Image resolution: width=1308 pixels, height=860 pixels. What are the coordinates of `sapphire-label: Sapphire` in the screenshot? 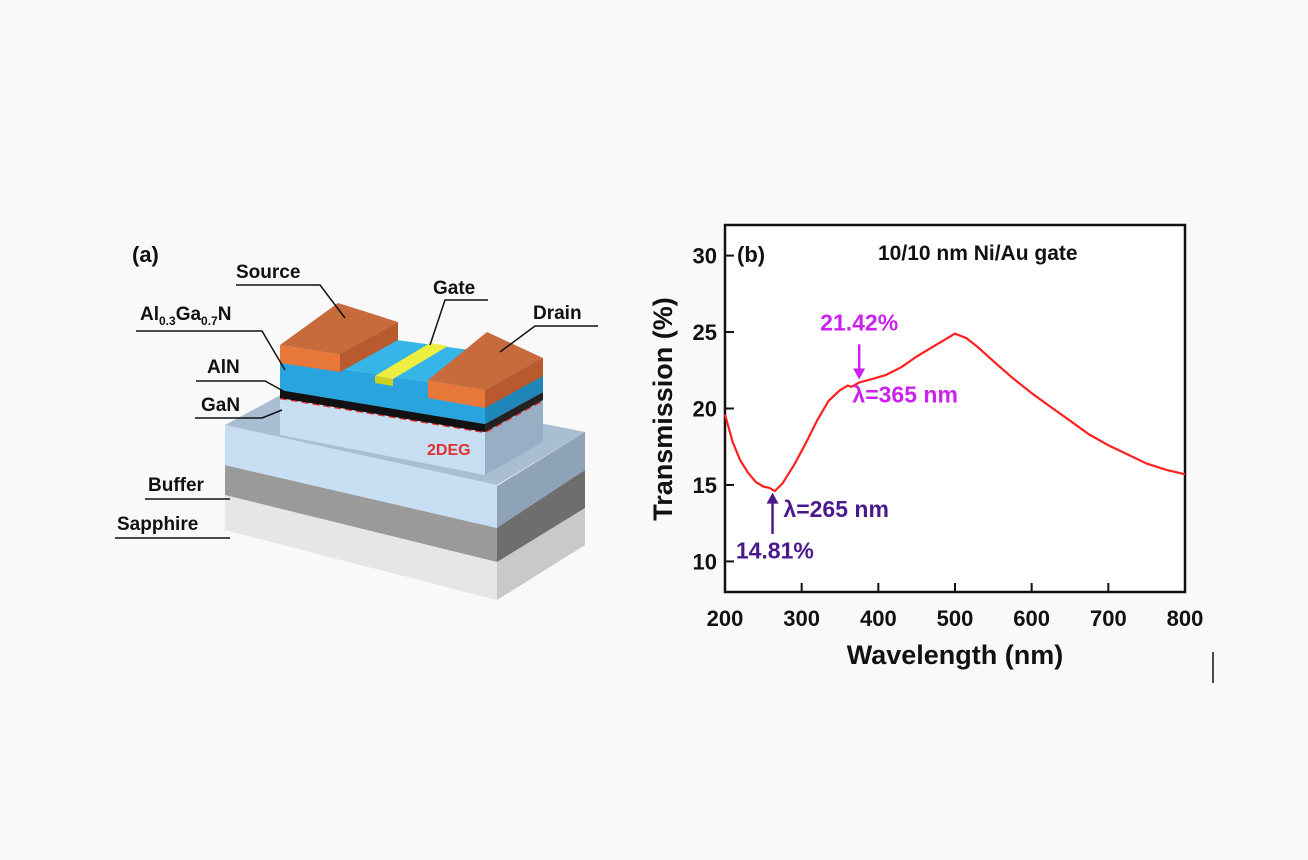 It's located at (157, 524).